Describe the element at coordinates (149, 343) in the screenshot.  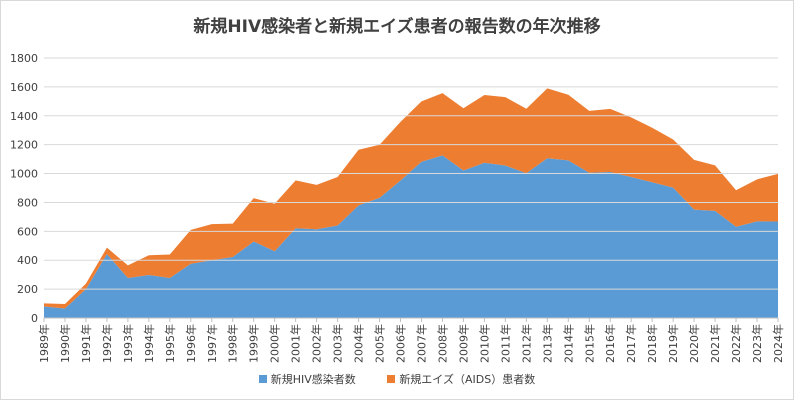
I see `x-tick-label: 1994年` at that location.